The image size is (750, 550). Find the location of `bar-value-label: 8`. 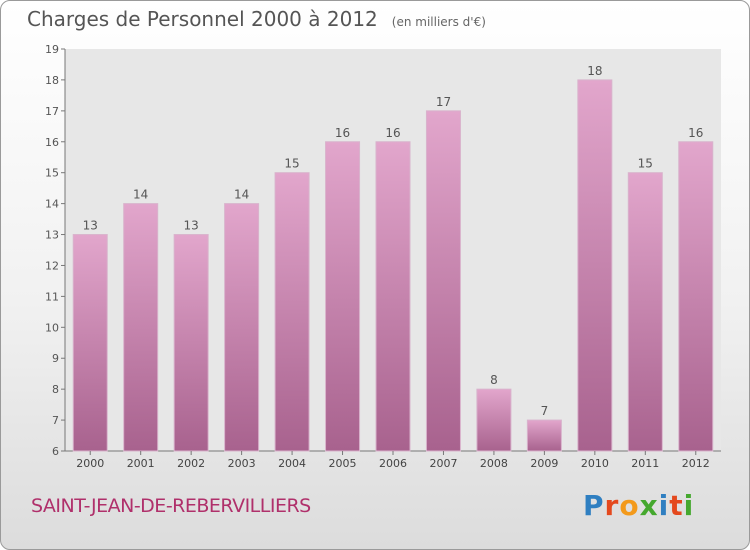

bar-value-label: 8 is located at coordinates (494, 380).